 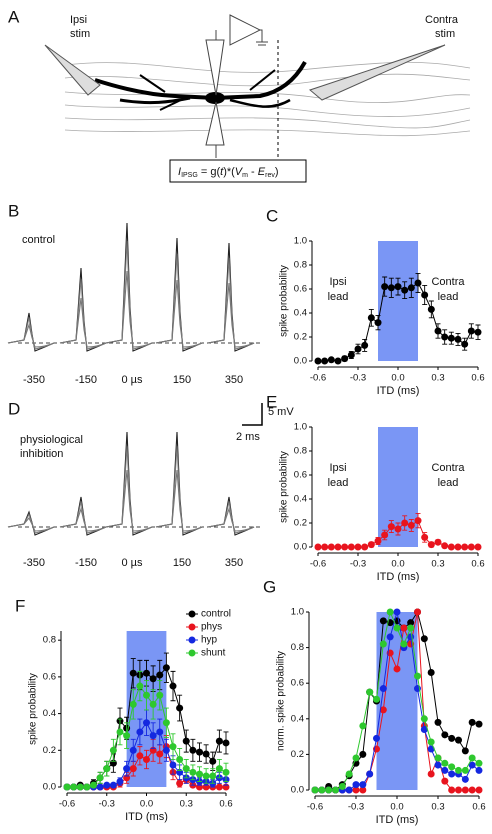 What do you see at coordinates (107, 804) in the screenshot?
I see `x-tick-label: -0.3` at bounding box center [107, 804].